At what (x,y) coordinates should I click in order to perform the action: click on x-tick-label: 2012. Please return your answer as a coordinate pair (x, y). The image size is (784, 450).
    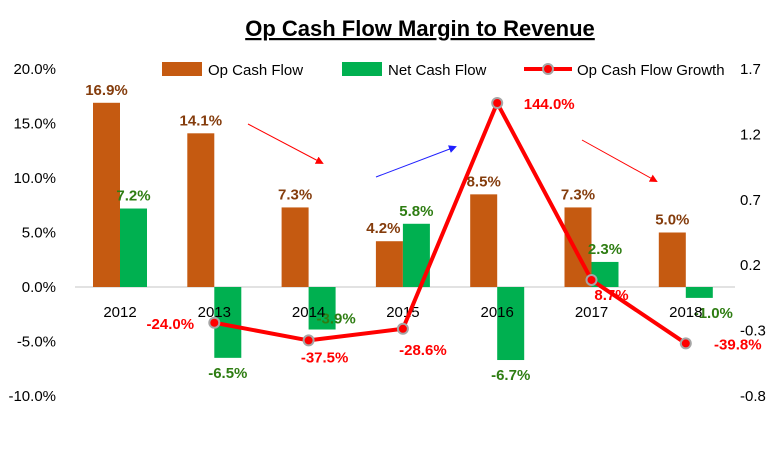
    Looking at the image, I should click on (119, 312).